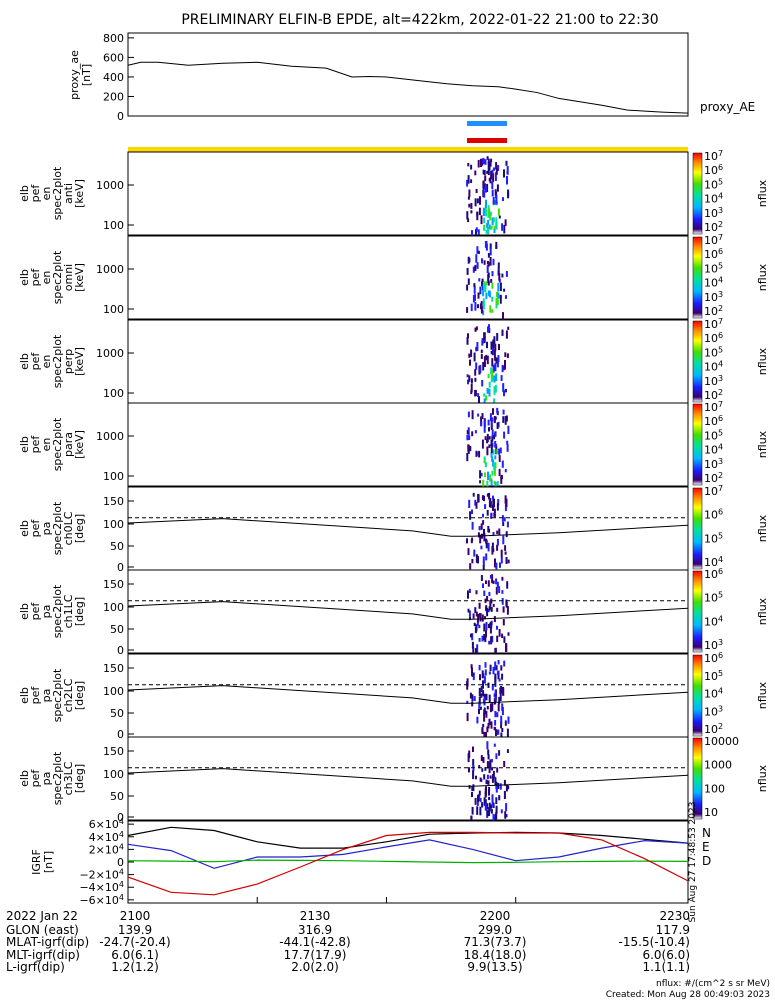 The image size is (775, 1000). Describe the element at coordinates (42, 862) in the screenshot. I see `igrf-ylabel: IGRF[nT]` at that location.